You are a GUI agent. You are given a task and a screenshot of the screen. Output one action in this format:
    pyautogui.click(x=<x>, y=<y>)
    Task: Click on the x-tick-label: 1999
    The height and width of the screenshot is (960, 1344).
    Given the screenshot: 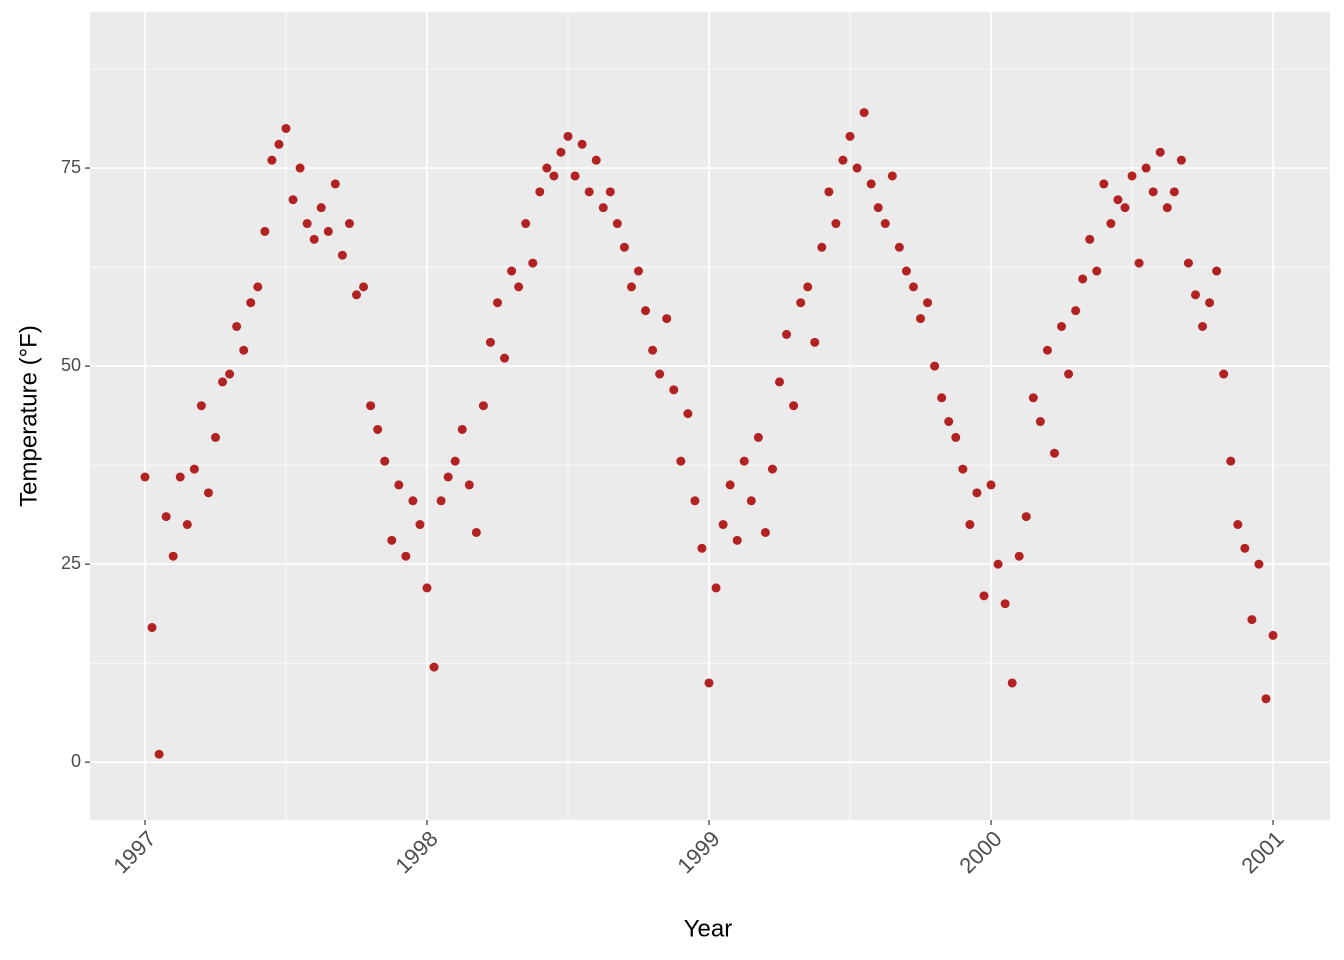 What is the action you would take?
    pyautogui.click(x=698, y=852)
    